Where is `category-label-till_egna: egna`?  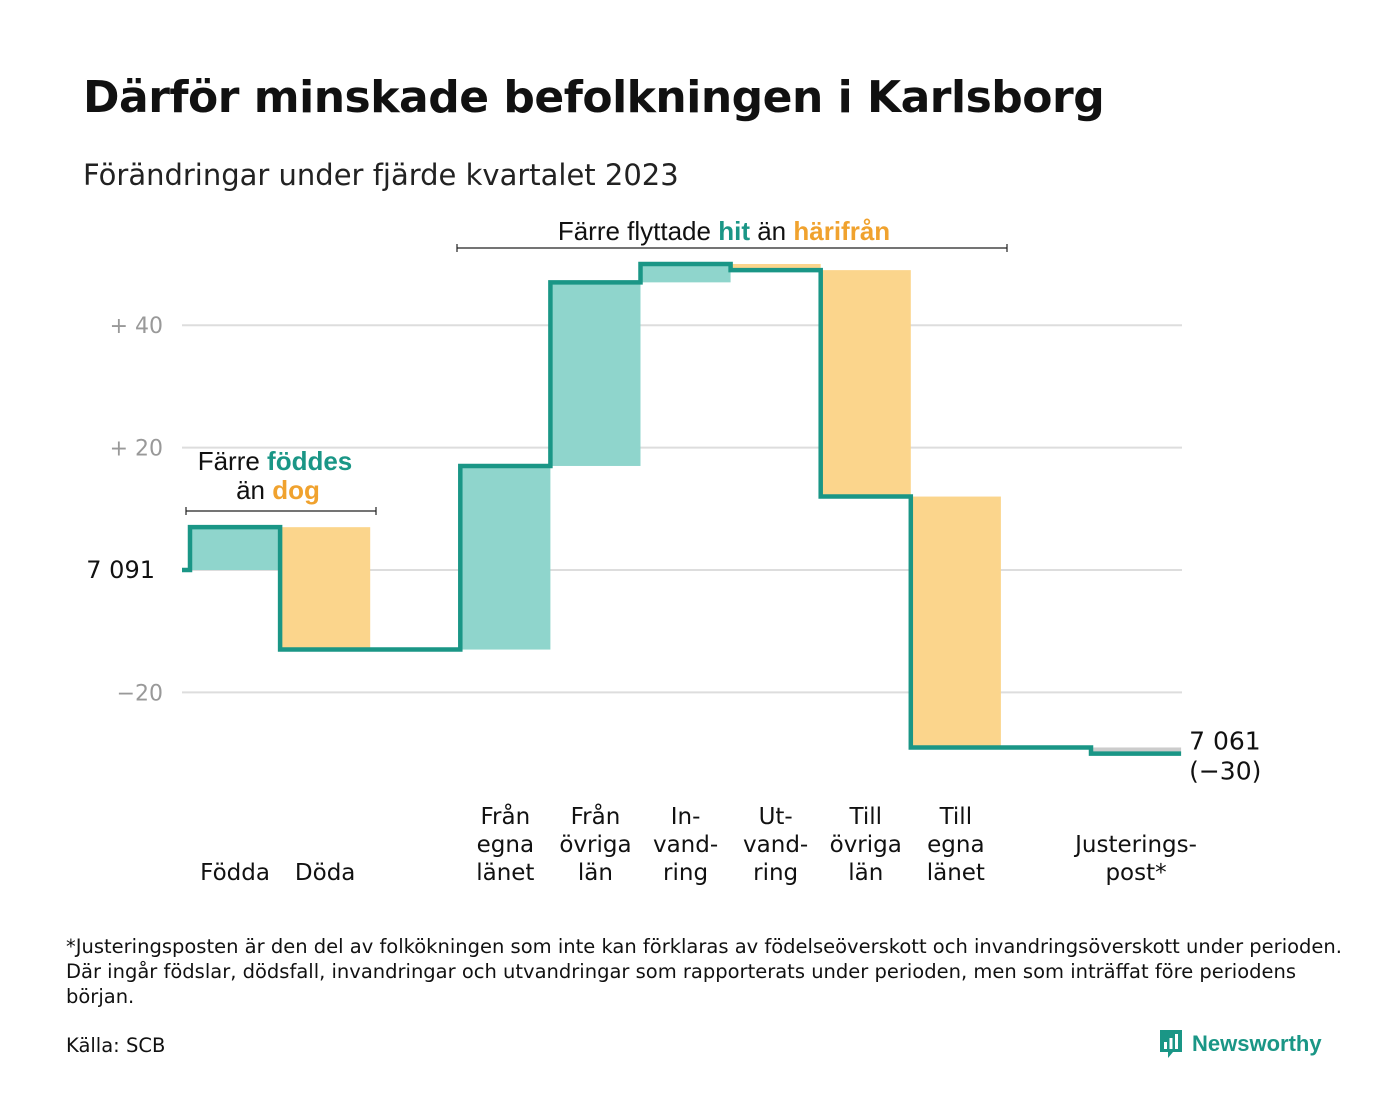 category-label-till_egna: egna is located at coordinates (955, 845).